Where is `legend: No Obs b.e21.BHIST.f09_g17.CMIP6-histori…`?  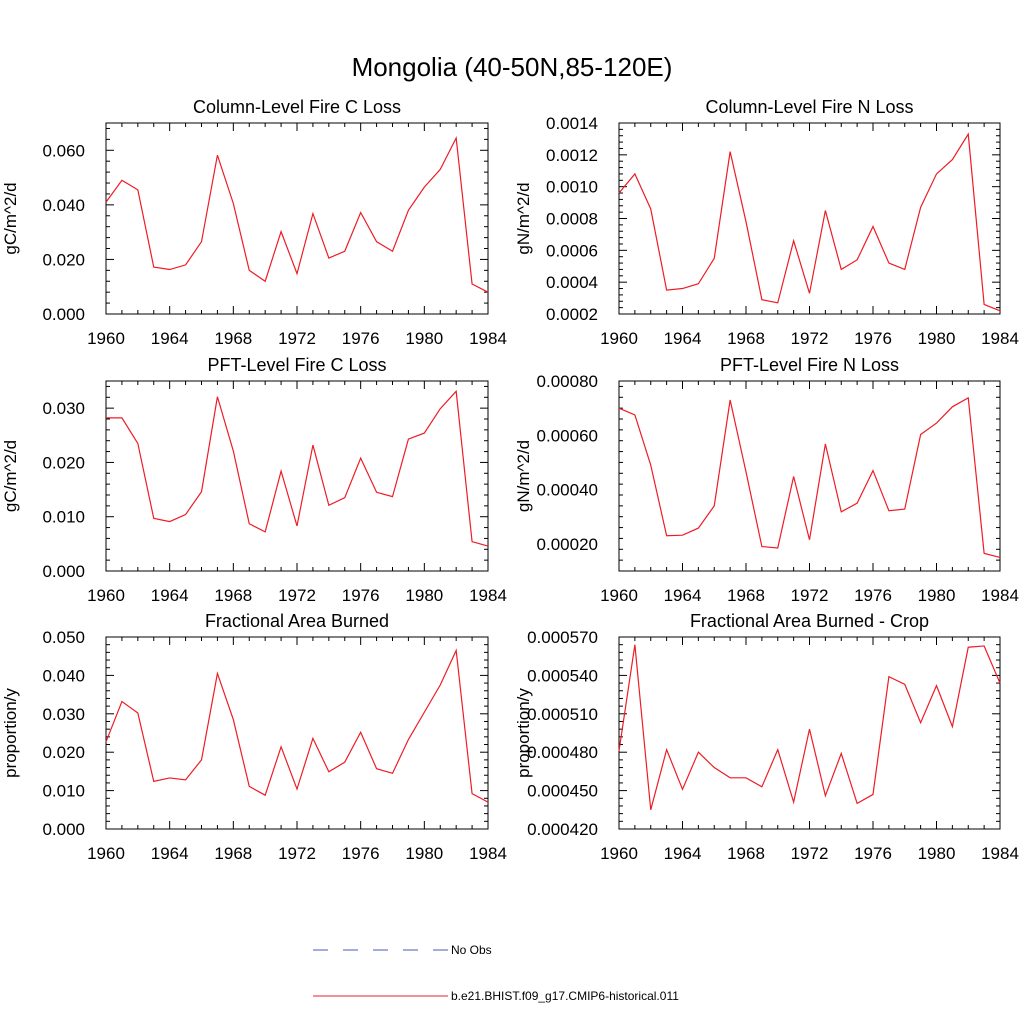 legend: No Obs b.e21.BHIST.f09_g17.CMIP6-histori… is located at coordinates (496, 973).